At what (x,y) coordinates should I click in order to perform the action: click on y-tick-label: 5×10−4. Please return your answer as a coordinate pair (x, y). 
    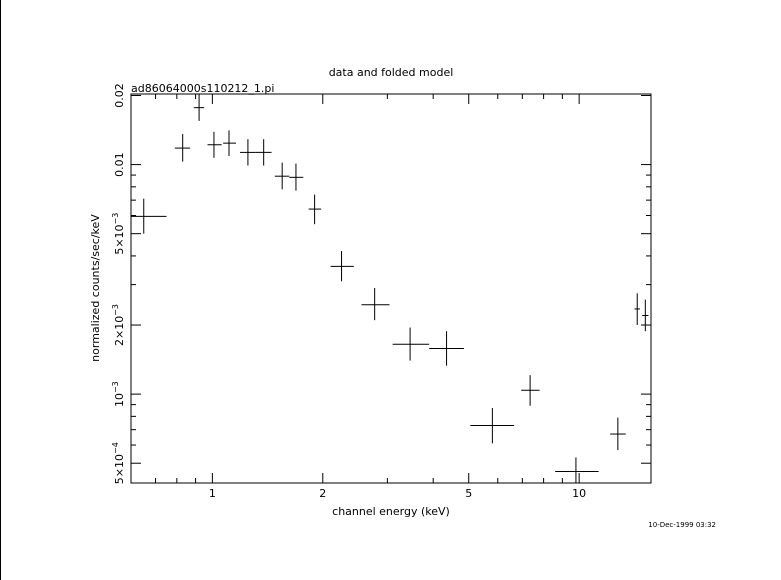
    Looking at the image, I should click on (118, 463).